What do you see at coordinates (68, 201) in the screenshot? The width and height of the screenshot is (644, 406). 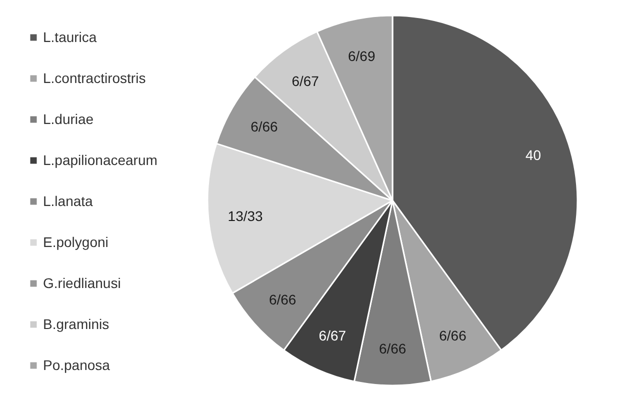 I see `legend-label: L.lanata` at bounding box center [68, 201].